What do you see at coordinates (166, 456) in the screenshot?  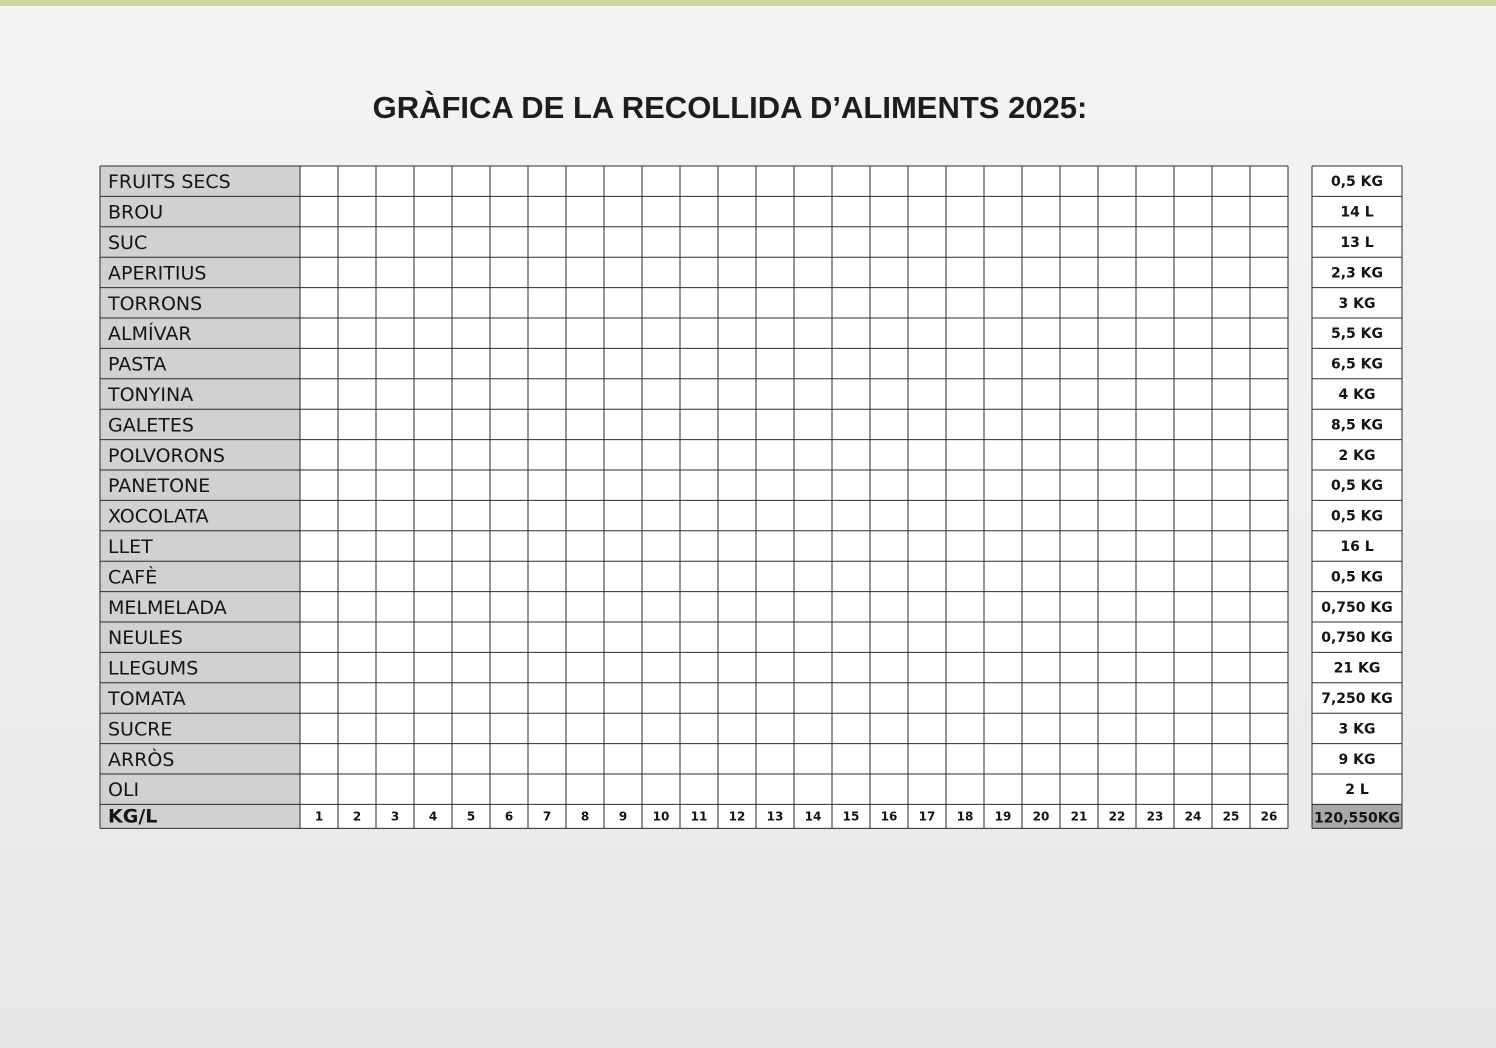 I see `category-label: POLVORONS` at bounding box center [166, 456].